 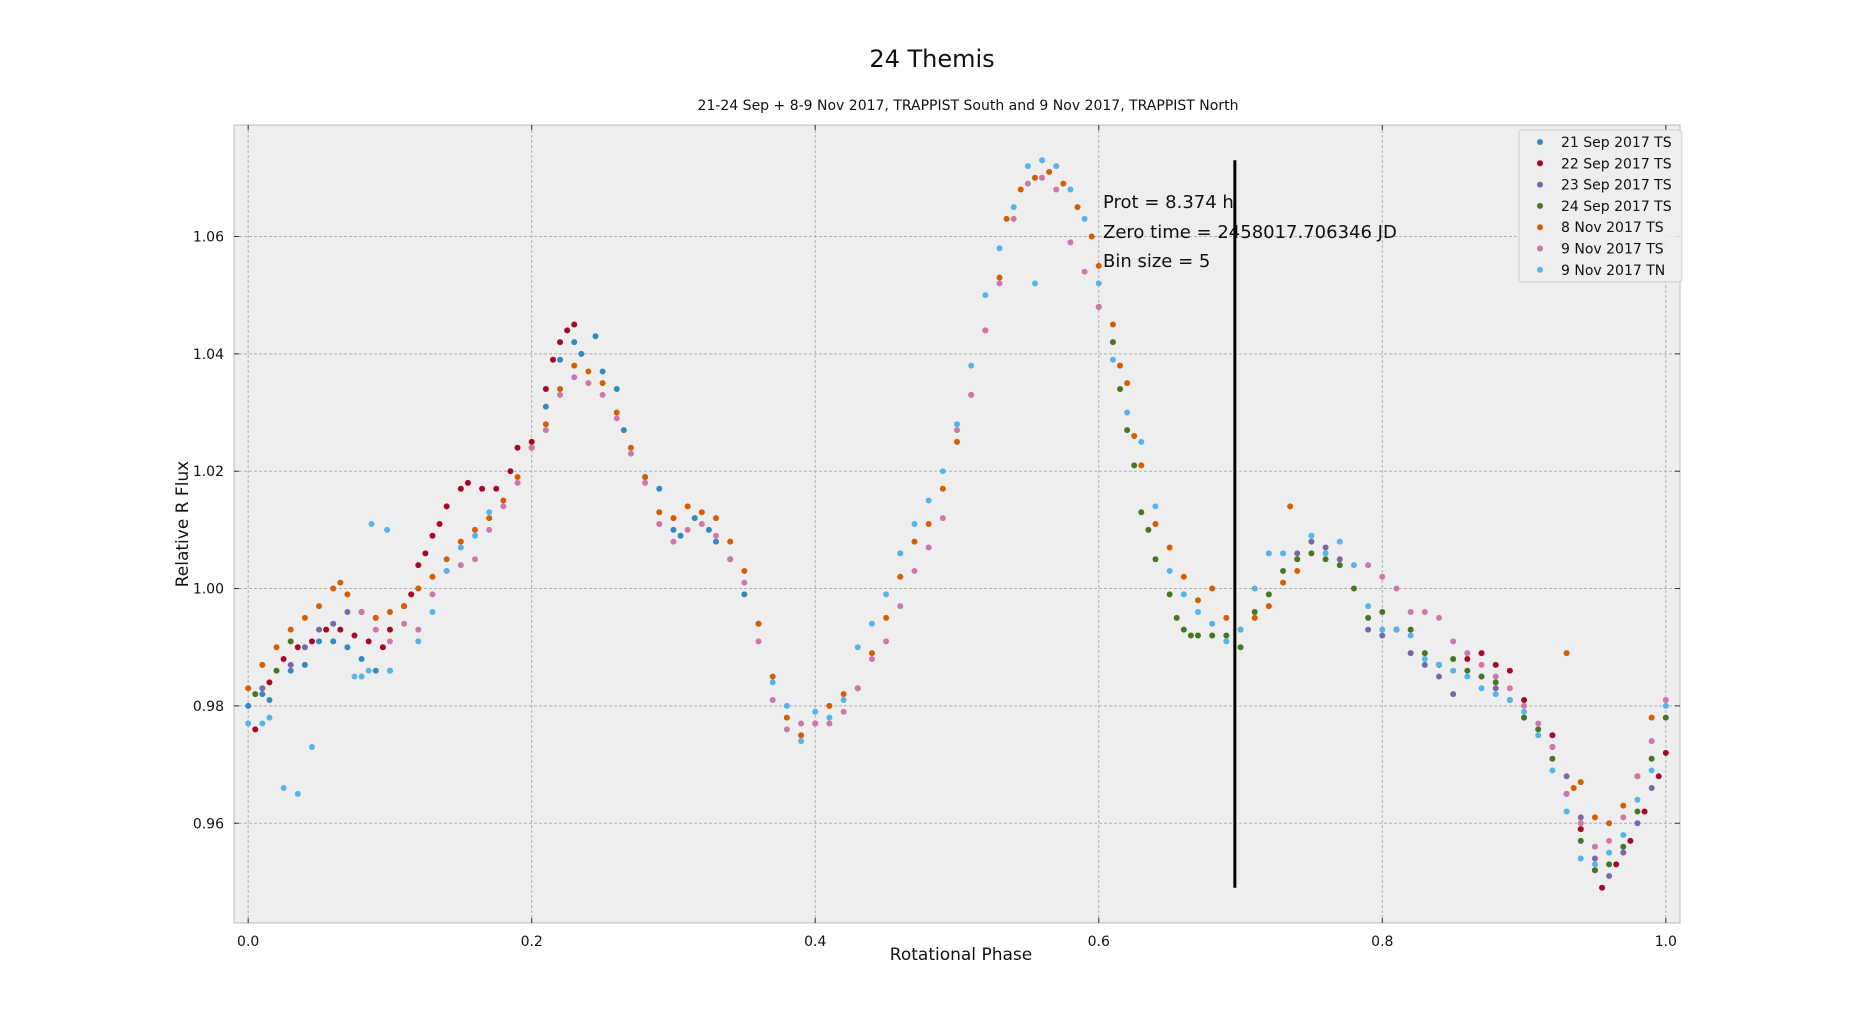 I want to click on y-tick-label: 1.02, so click(x=208, y=472).